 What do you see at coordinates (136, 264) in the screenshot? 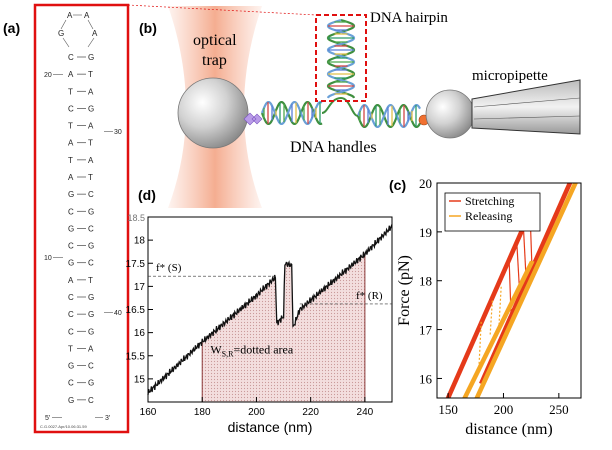
I see `y-tick-label: 17.5` at bounding box center [136, 264].